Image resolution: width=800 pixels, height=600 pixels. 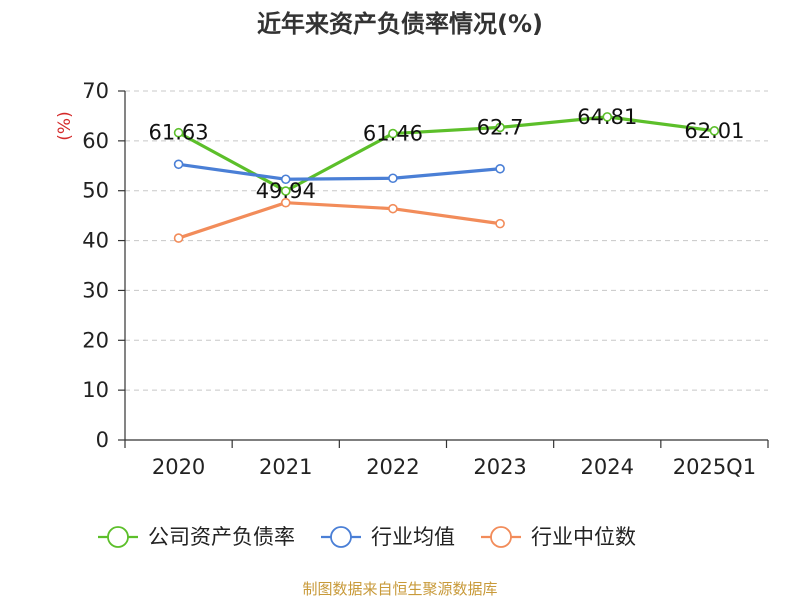 I want to click on y-tick-label: 50, so click(x=95, y=191).